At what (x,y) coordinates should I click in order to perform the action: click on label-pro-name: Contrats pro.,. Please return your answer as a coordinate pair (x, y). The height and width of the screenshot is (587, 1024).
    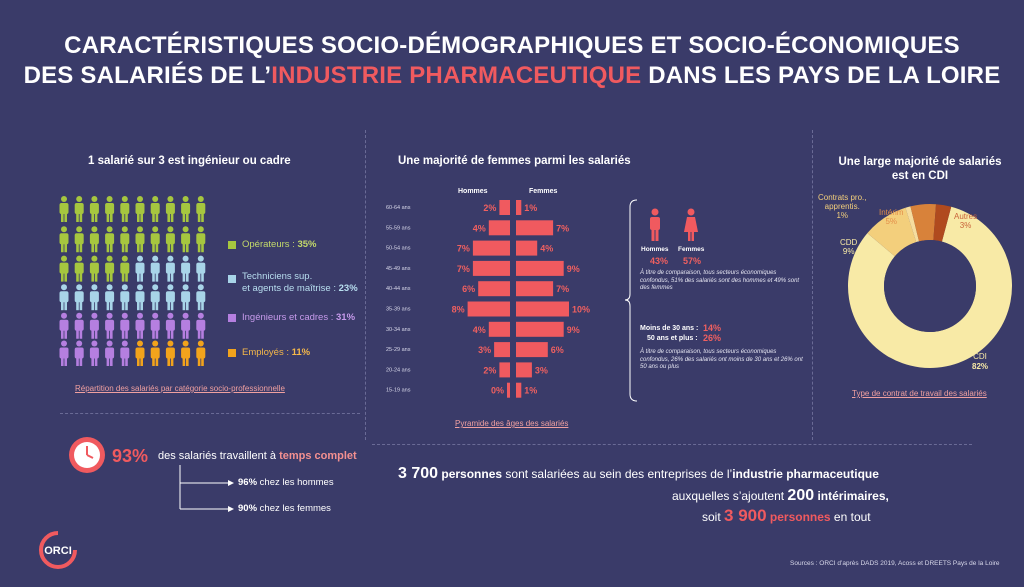
    Looking at the image, I should click on (842, 197).